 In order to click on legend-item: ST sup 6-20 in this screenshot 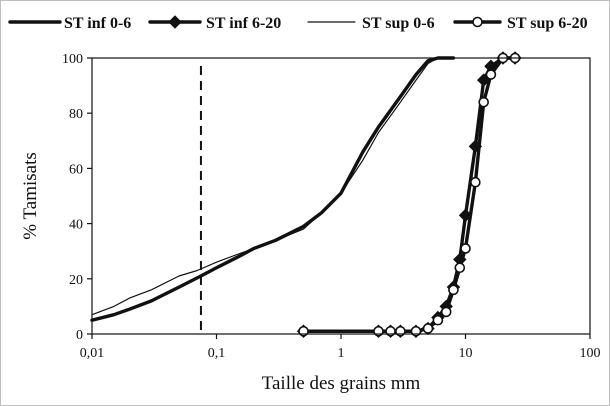, I will do `click(520, 23)`.